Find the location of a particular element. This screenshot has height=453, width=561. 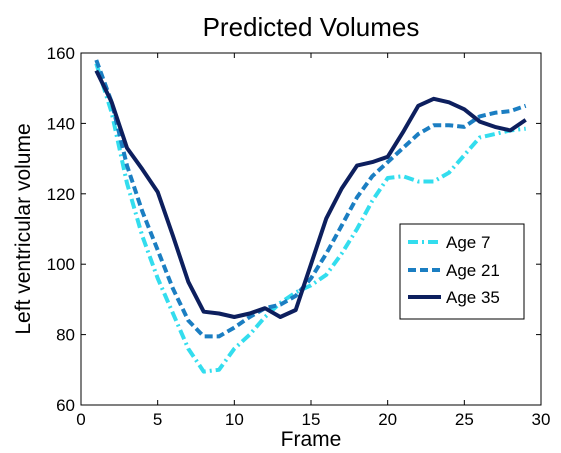

y-tick-label: 80 is located at coordinates (65, 335).